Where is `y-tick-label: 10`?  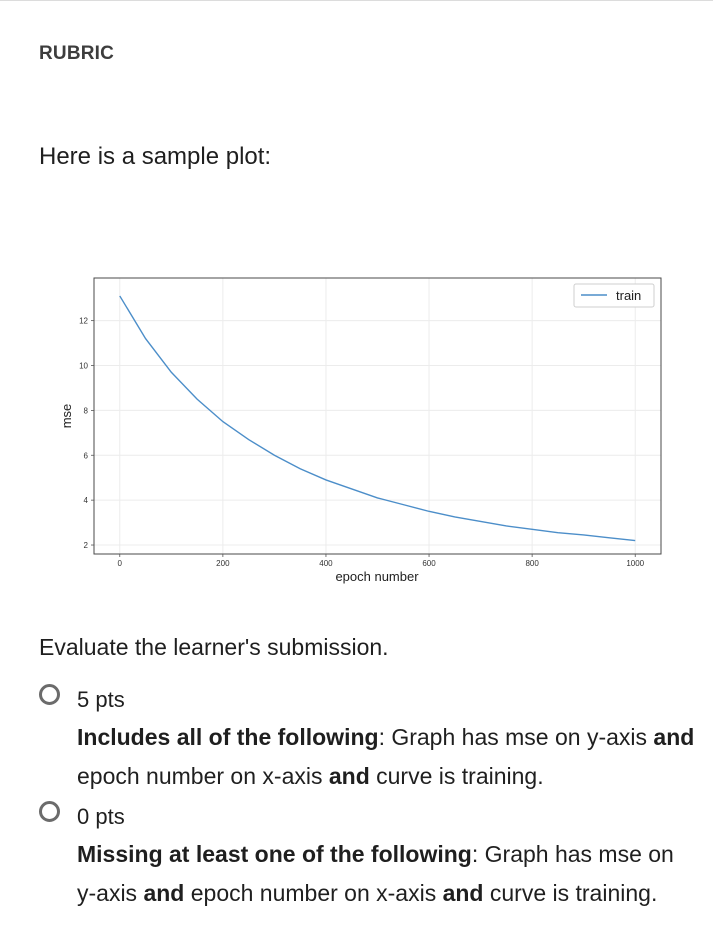 y-tick-label: 10 is located at coordinates (83, 366).